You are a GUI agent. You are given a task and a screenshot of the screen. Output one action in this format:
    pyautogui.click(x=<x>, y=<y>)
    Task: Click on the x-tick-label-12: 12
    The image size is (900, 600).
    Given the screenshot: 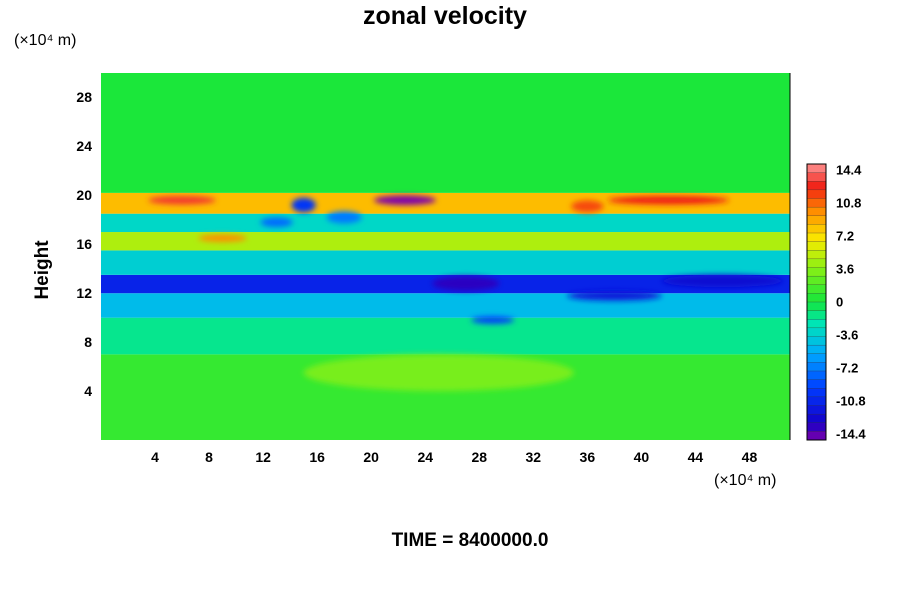 What is the action you would take?
    pyautogui.click(x=263, y=457)
    